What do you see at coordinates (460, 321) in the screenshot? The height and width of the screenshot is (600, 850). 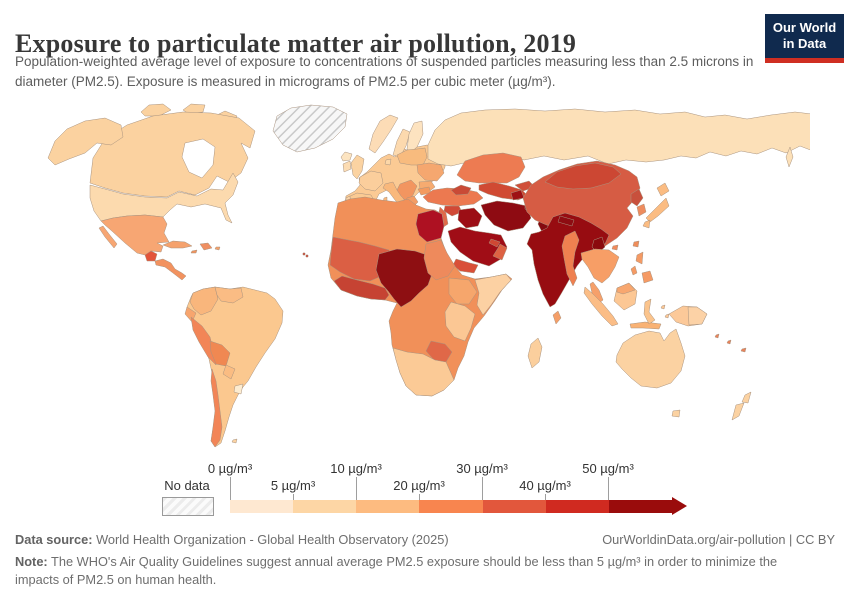 I see `region-east-africa` at bounding box center [460, 321].